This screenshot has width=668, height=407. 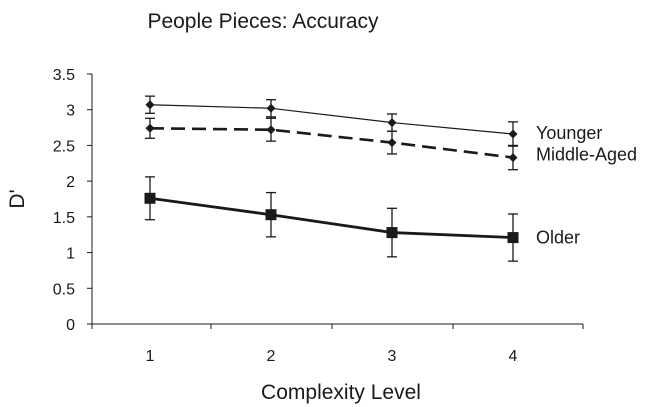 What do you see at coordinates (70, 254) in the screenshot?
I see `y-tick-label: 1` at bounding box center [70, 254].